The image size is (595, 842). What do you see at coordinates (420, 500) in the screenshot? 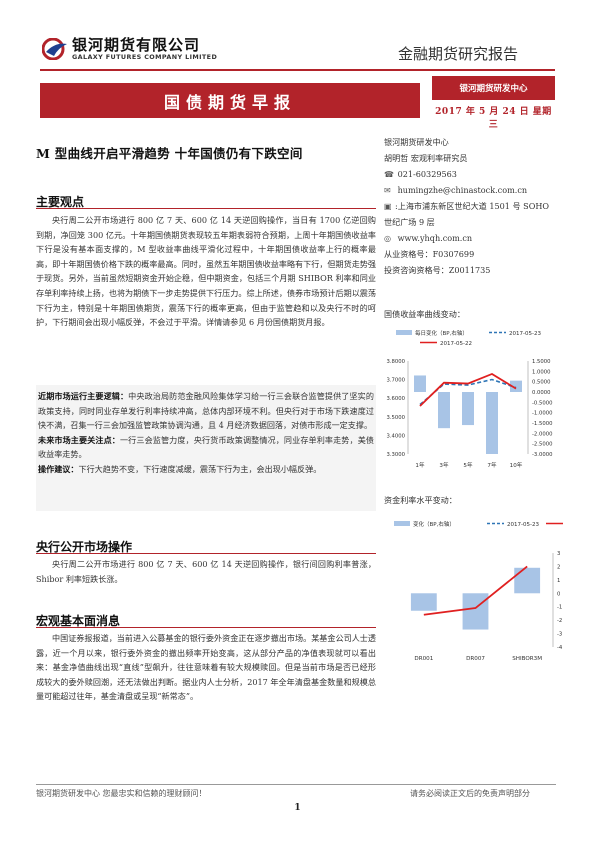
I see `chart2-caption: 资金利率水平变动：` at bounding box center [420, 500].